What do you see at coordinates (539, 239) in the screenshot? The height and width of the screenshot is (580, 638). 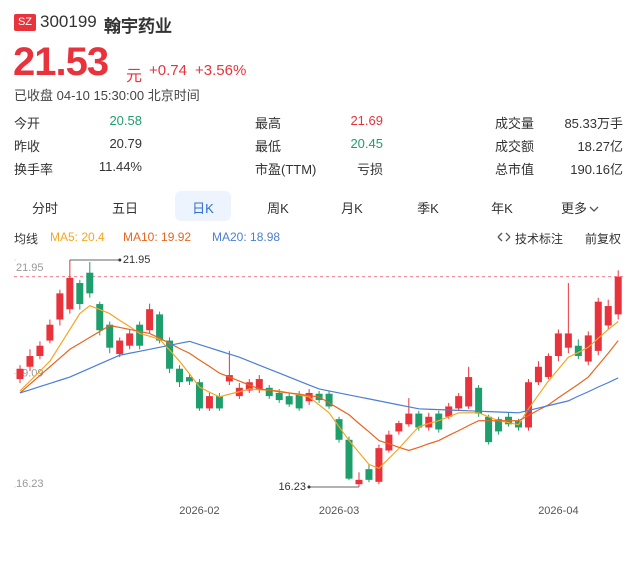 I see `marking-button: 技术标注` at bounding box center [539, 239].